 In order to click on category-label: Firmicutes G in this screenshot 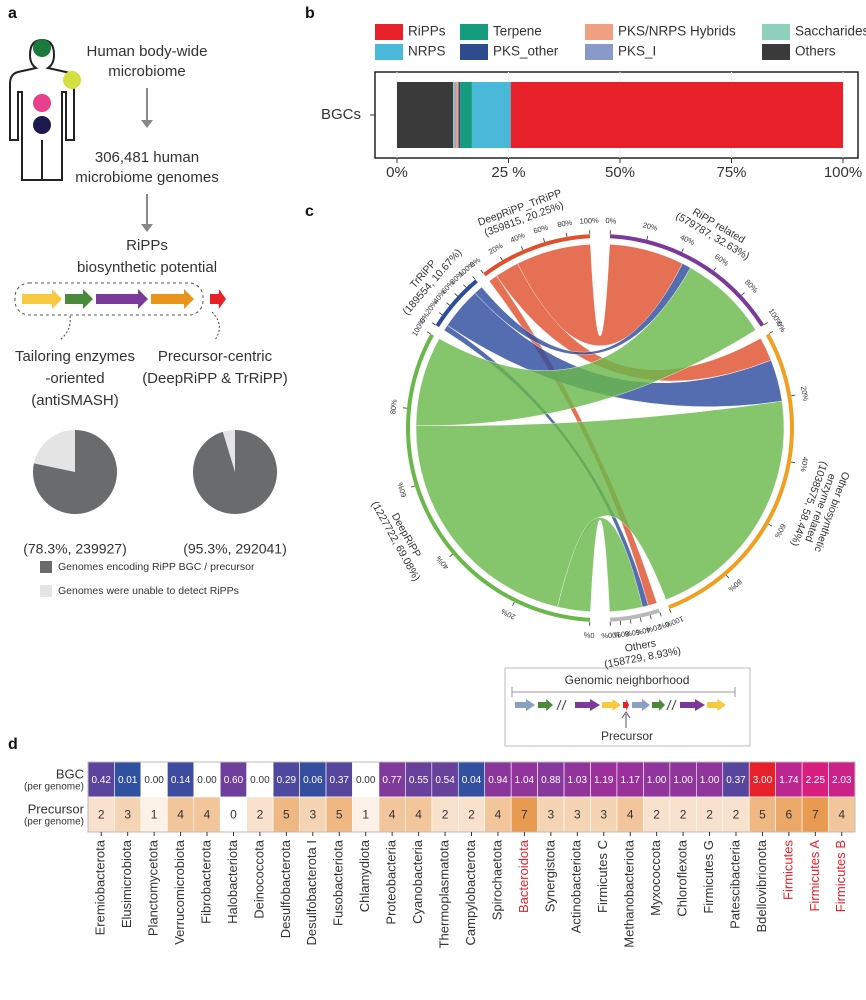, I will do `click(708, 877)`.